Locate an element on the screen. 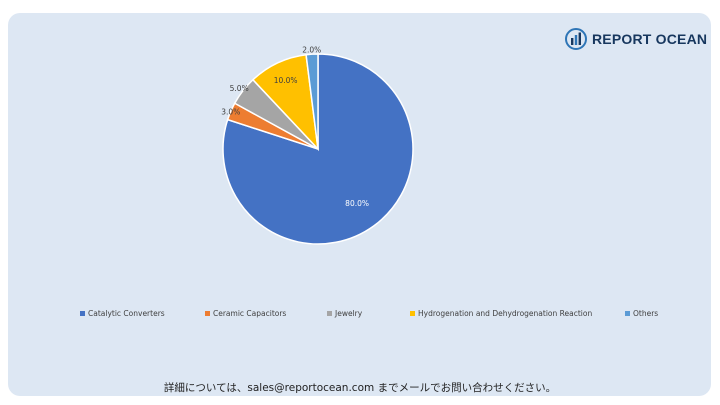 The height and width of the screenshot is (405, 720). legend-item: Catalytic Converters is located at coordinates (122, 313).